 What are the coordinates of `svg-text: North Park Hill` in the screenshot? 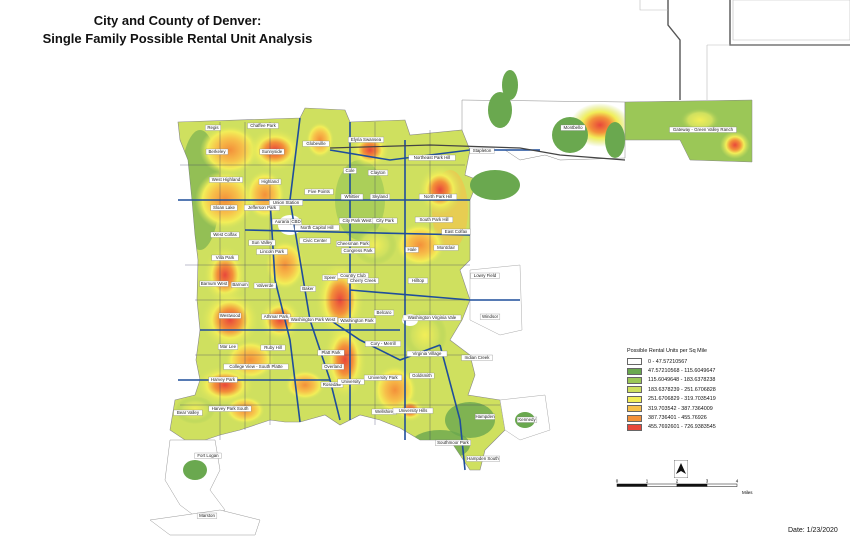 It's located at (438, 196).